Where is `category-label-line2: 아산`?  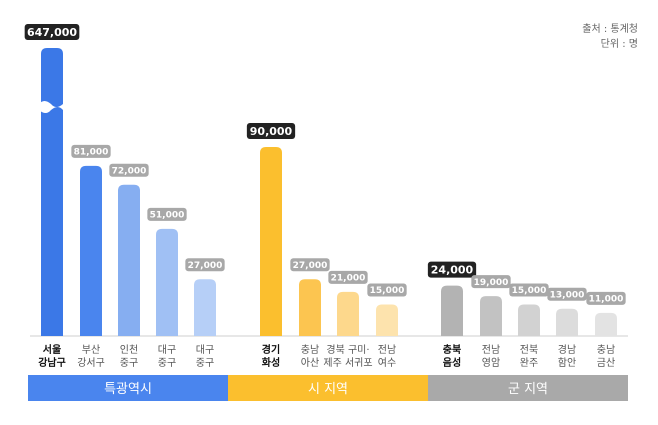
category-label-line2: 아산 is located at coordinates (310, 363).